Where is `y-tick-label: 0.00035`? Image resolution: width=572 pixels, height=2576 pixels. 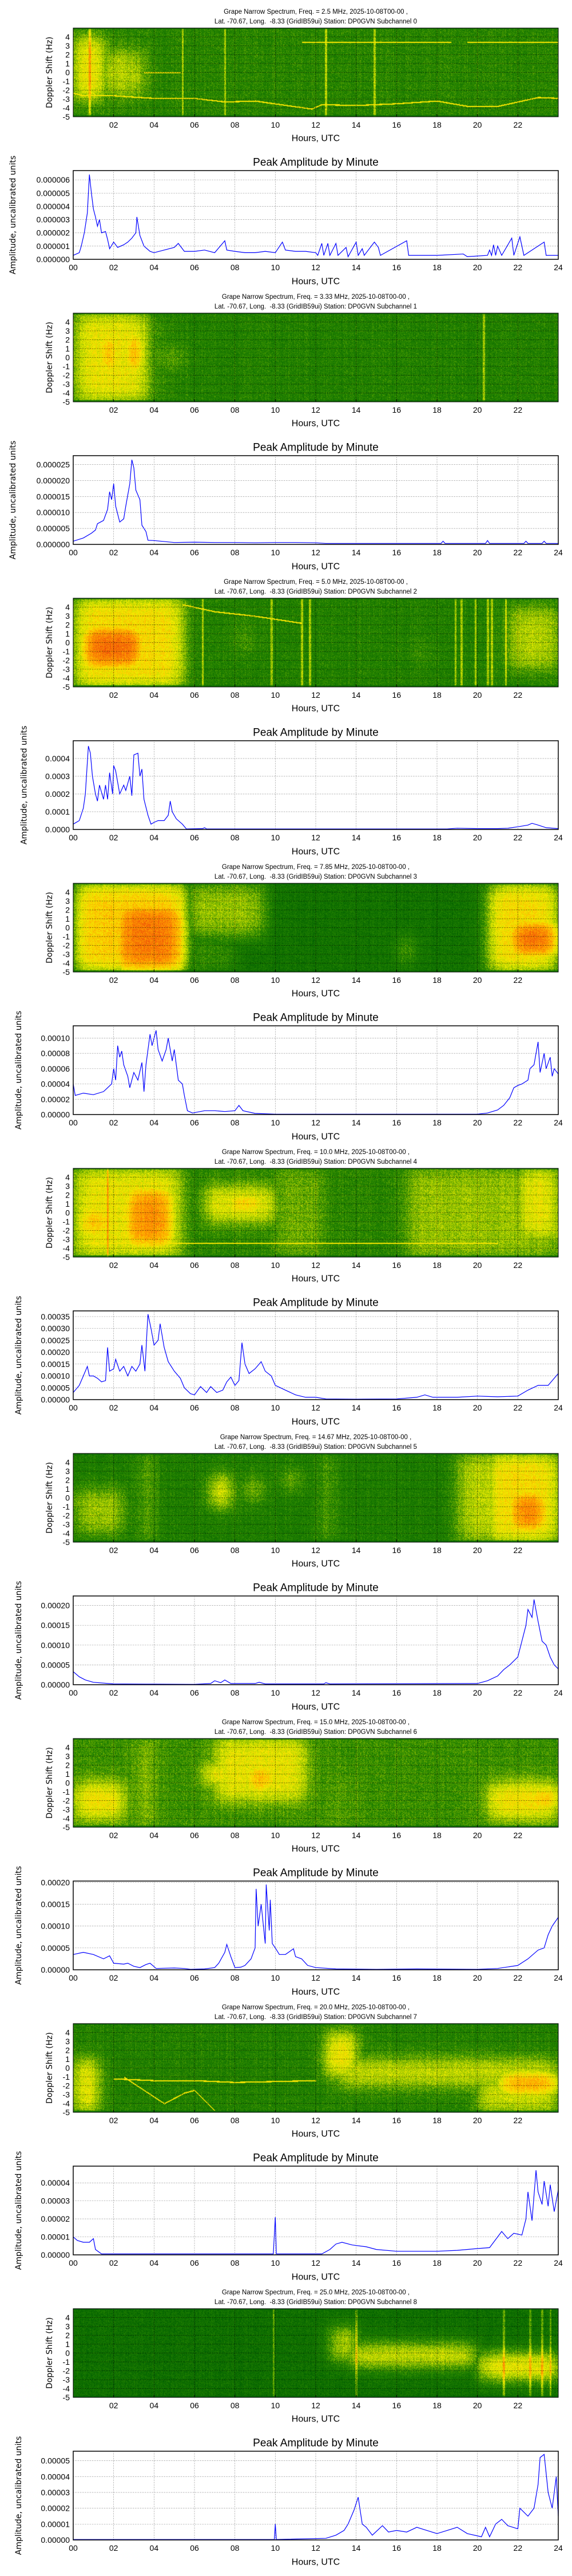
y-tick-label: 0.00035 is located at coordinates (55, 1316).